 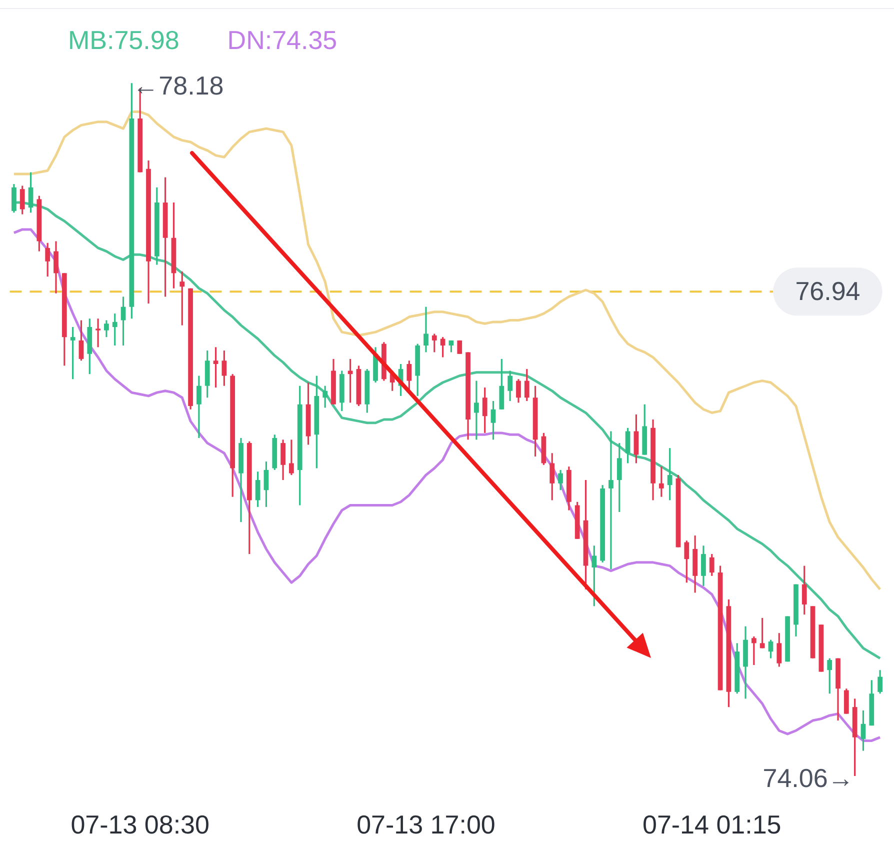 What do you see at coordinates (712, 825) in the screenshot?
I see `x-tick-label: 07-14 01:15` at bounding box center [712, 825].